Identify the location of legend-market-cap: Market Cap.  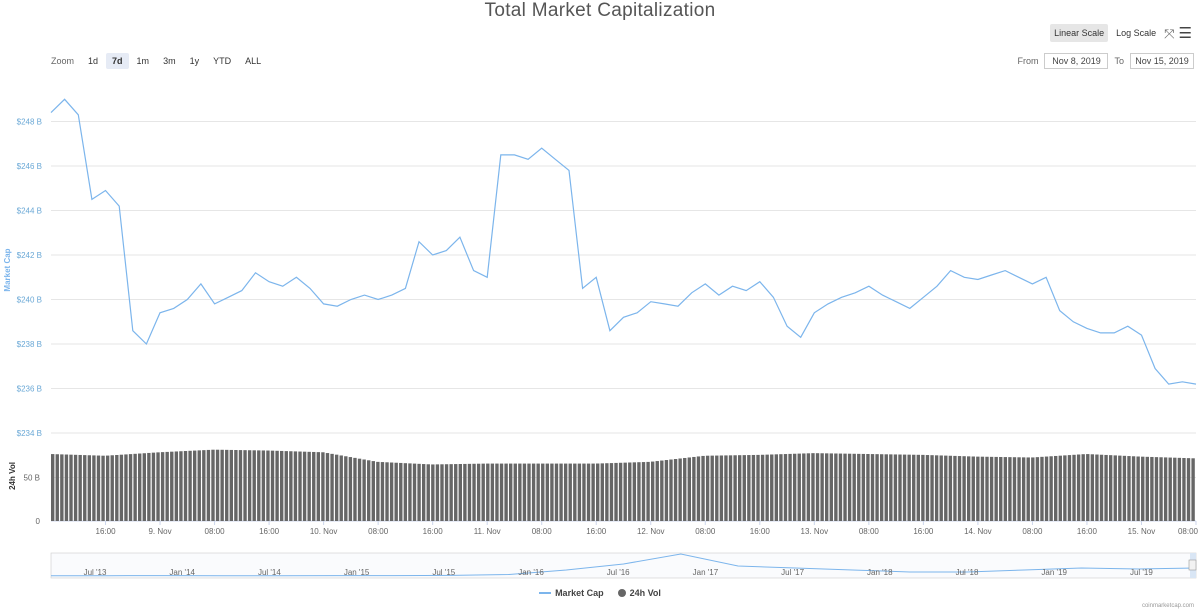
(571, 593).